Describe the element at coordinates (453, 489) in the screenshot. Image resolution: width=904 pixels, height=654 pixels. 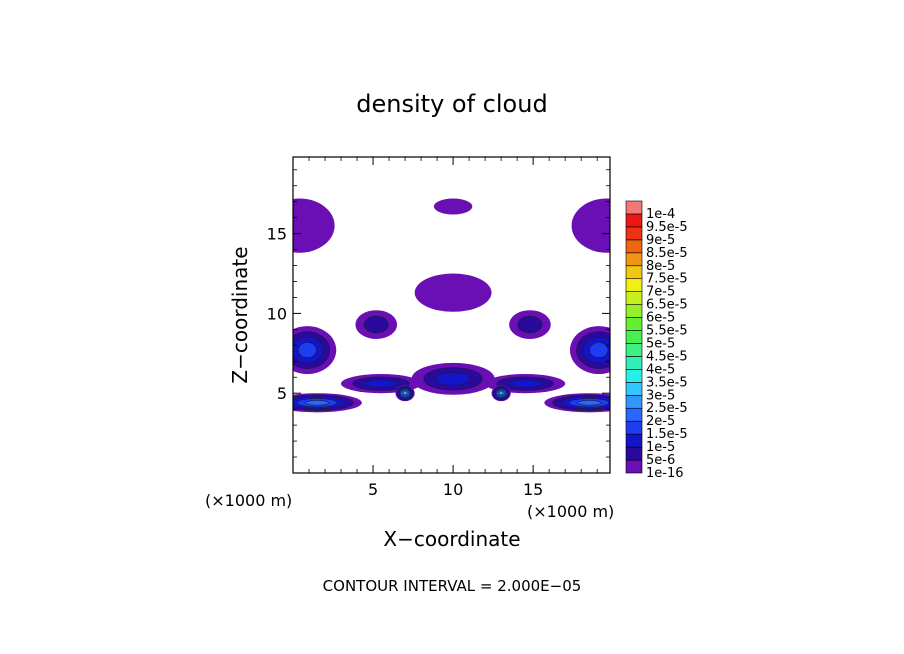
I see `x-tick-label: 10` at that location.